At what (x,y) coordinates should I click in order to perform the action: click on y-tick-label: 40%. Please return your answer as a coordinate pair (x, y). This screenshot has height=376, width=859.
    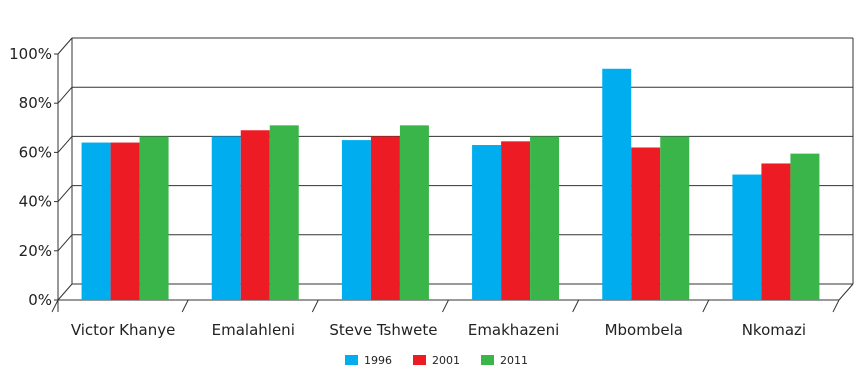
    Looking at the image, I should click on (35, 202).